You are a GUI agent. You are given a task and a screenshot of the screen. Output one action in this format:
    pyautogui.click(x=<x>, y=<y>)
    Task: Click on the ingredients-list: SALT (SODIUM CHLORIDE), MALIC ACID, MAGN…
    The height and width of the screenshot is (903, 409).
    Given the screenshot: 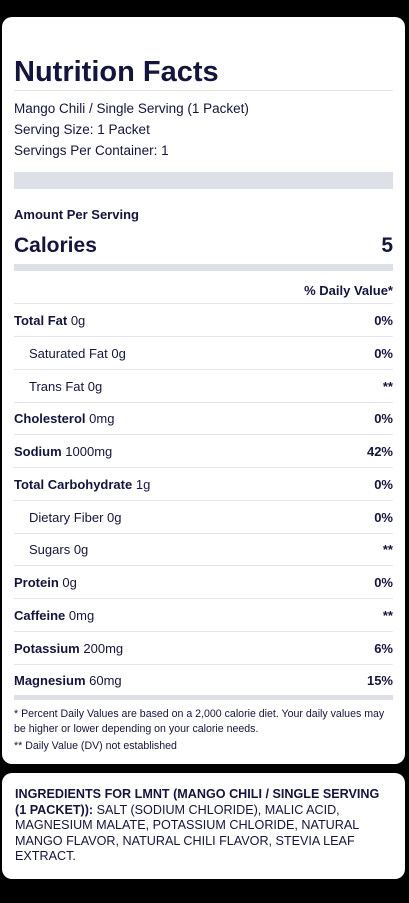 What is the action you would take?
    pyautogui.click(x=187, y=833)
    